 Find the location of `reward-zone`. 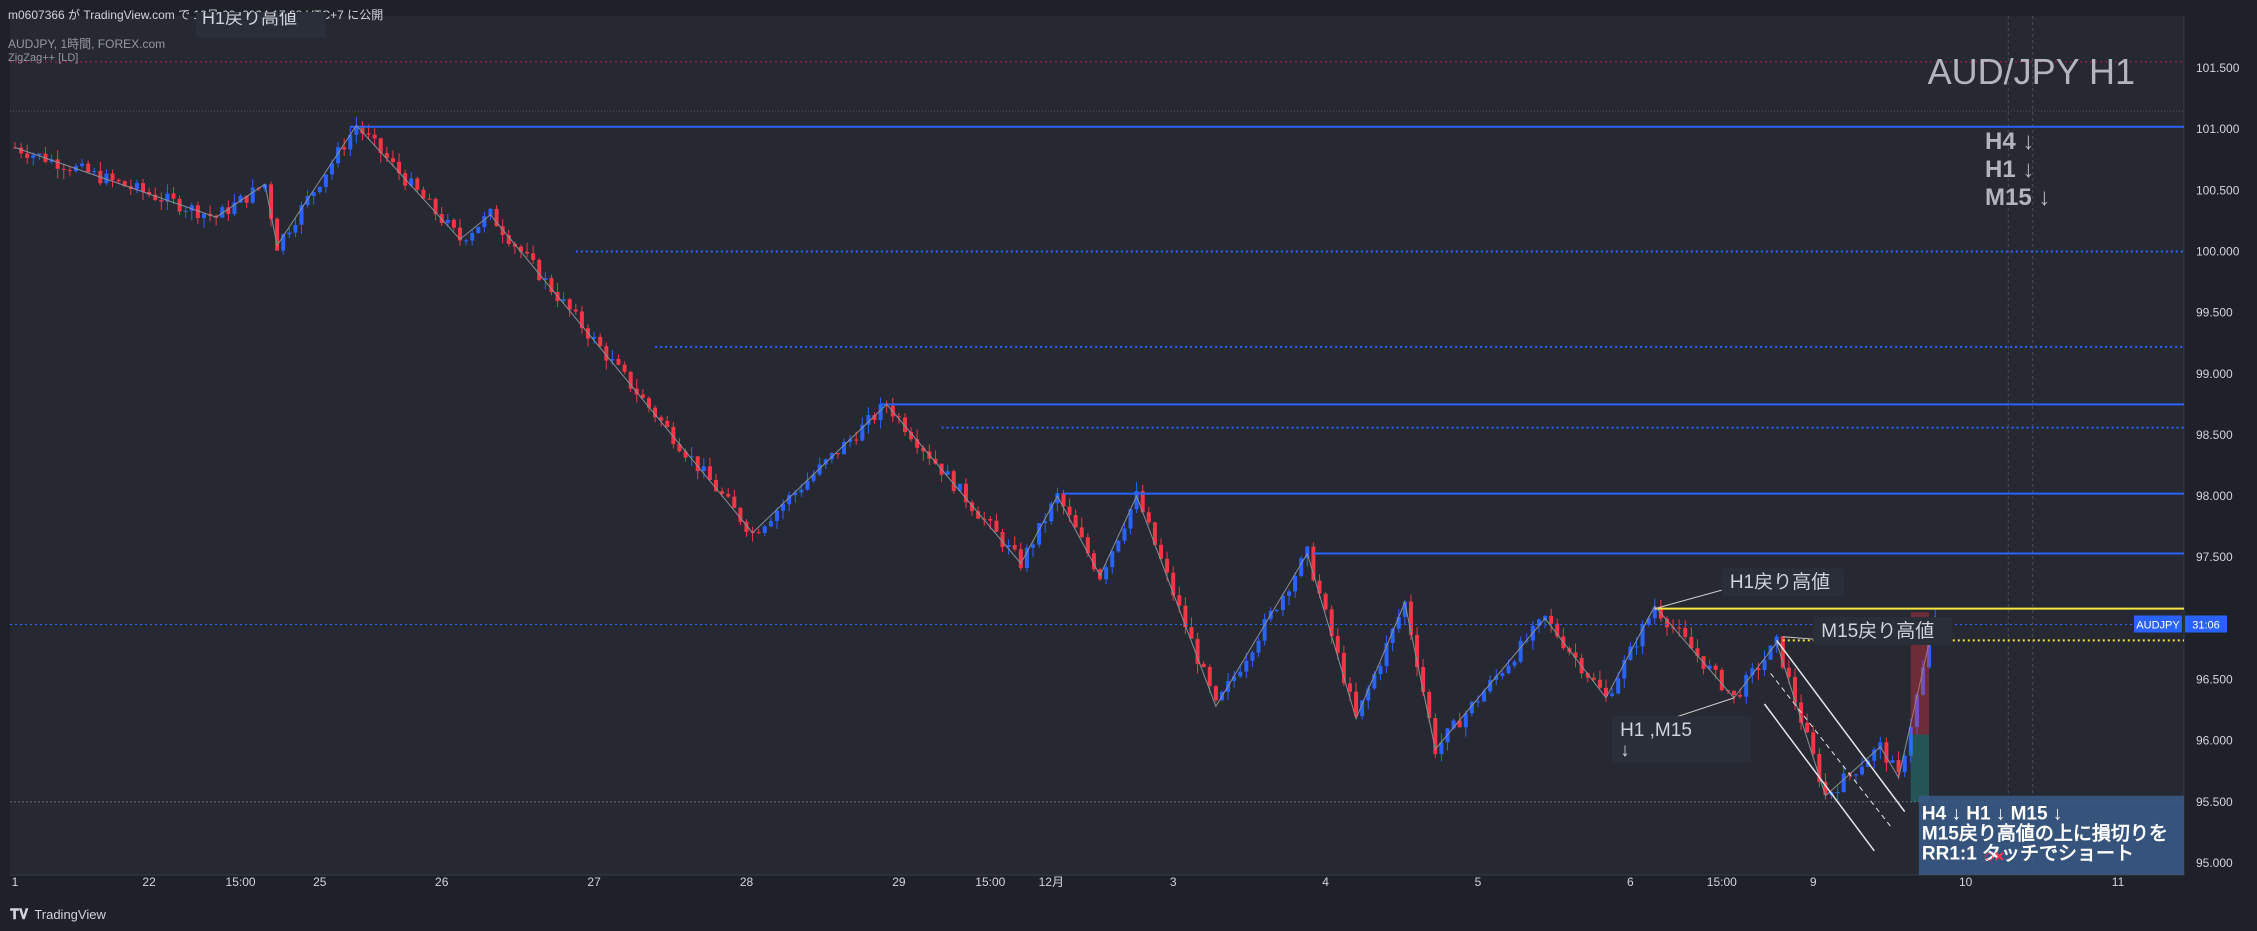

reward-zone is located at coordinates (1920, 768).